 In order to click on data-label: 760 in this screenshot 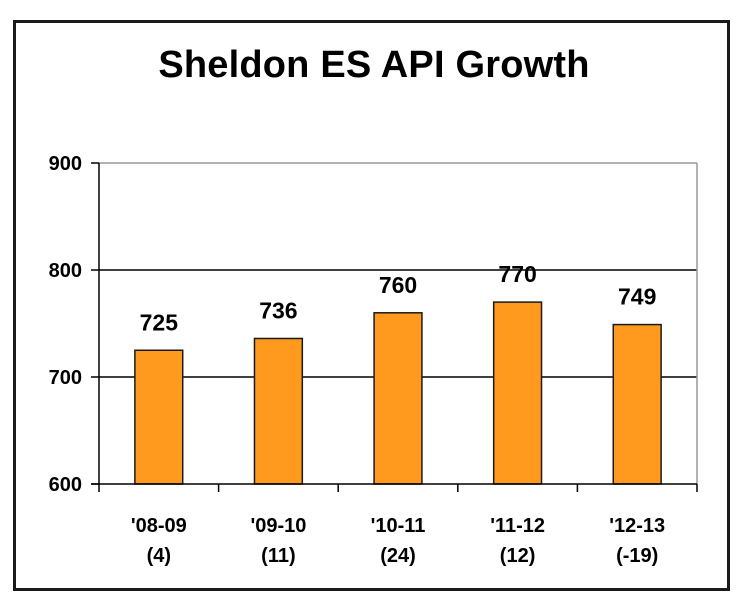, I will do `click(398, 285)`.